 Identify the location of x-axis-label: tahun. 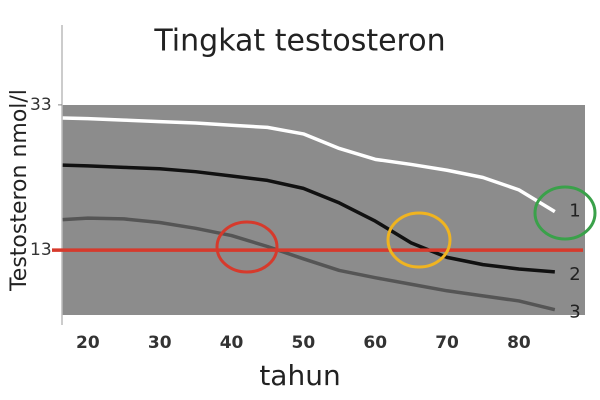
(299, 375).